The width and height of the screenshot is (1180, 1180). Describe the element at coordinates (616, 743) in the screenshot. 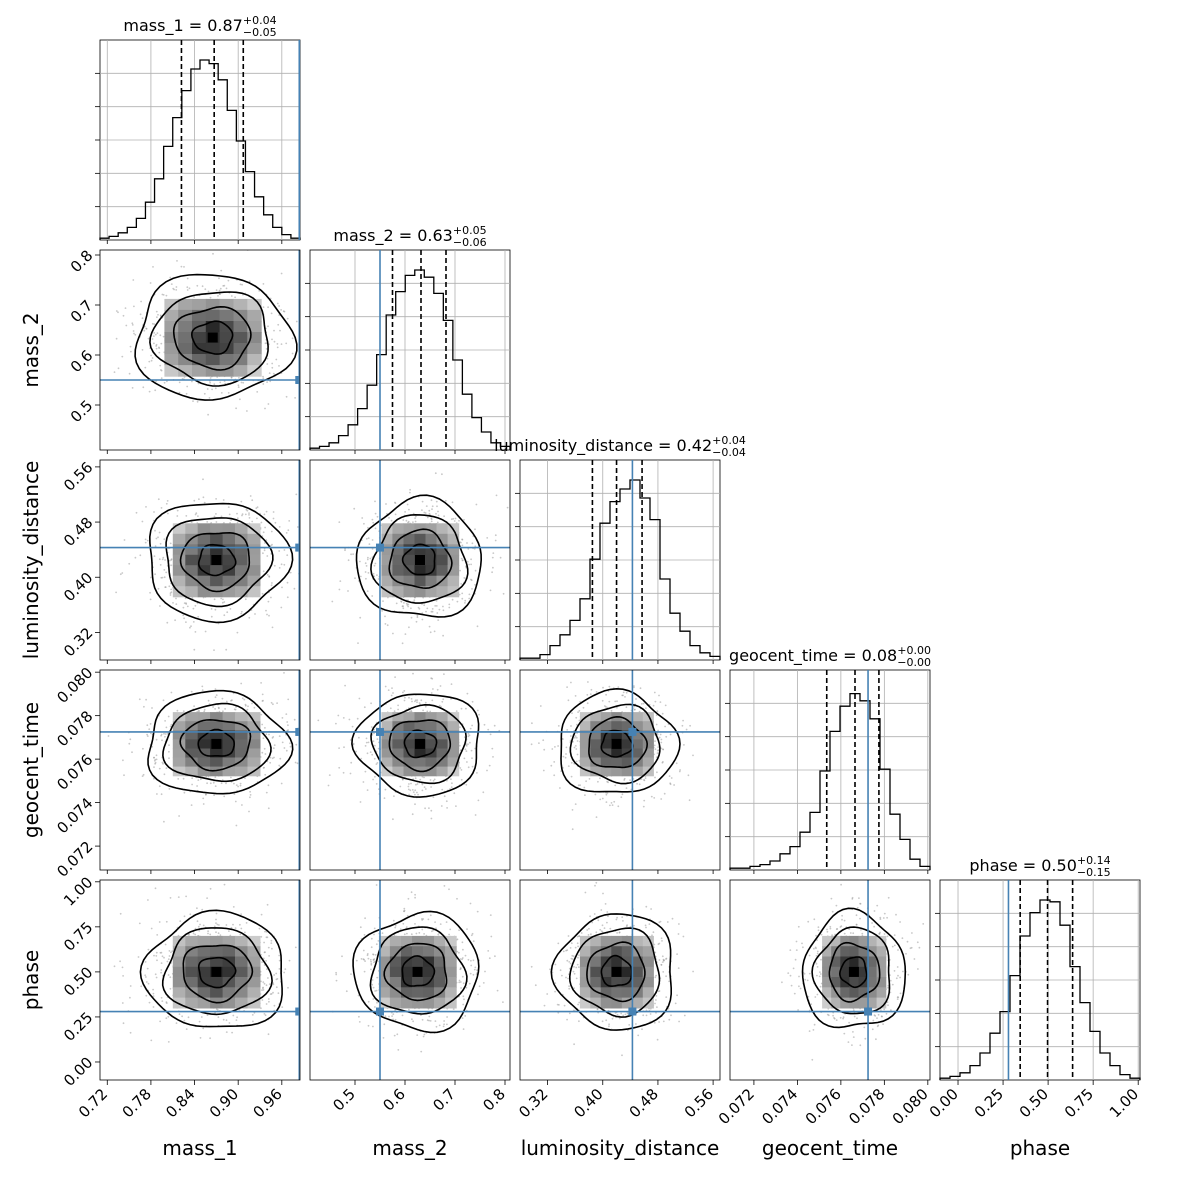

I see `density-peak` at that location.